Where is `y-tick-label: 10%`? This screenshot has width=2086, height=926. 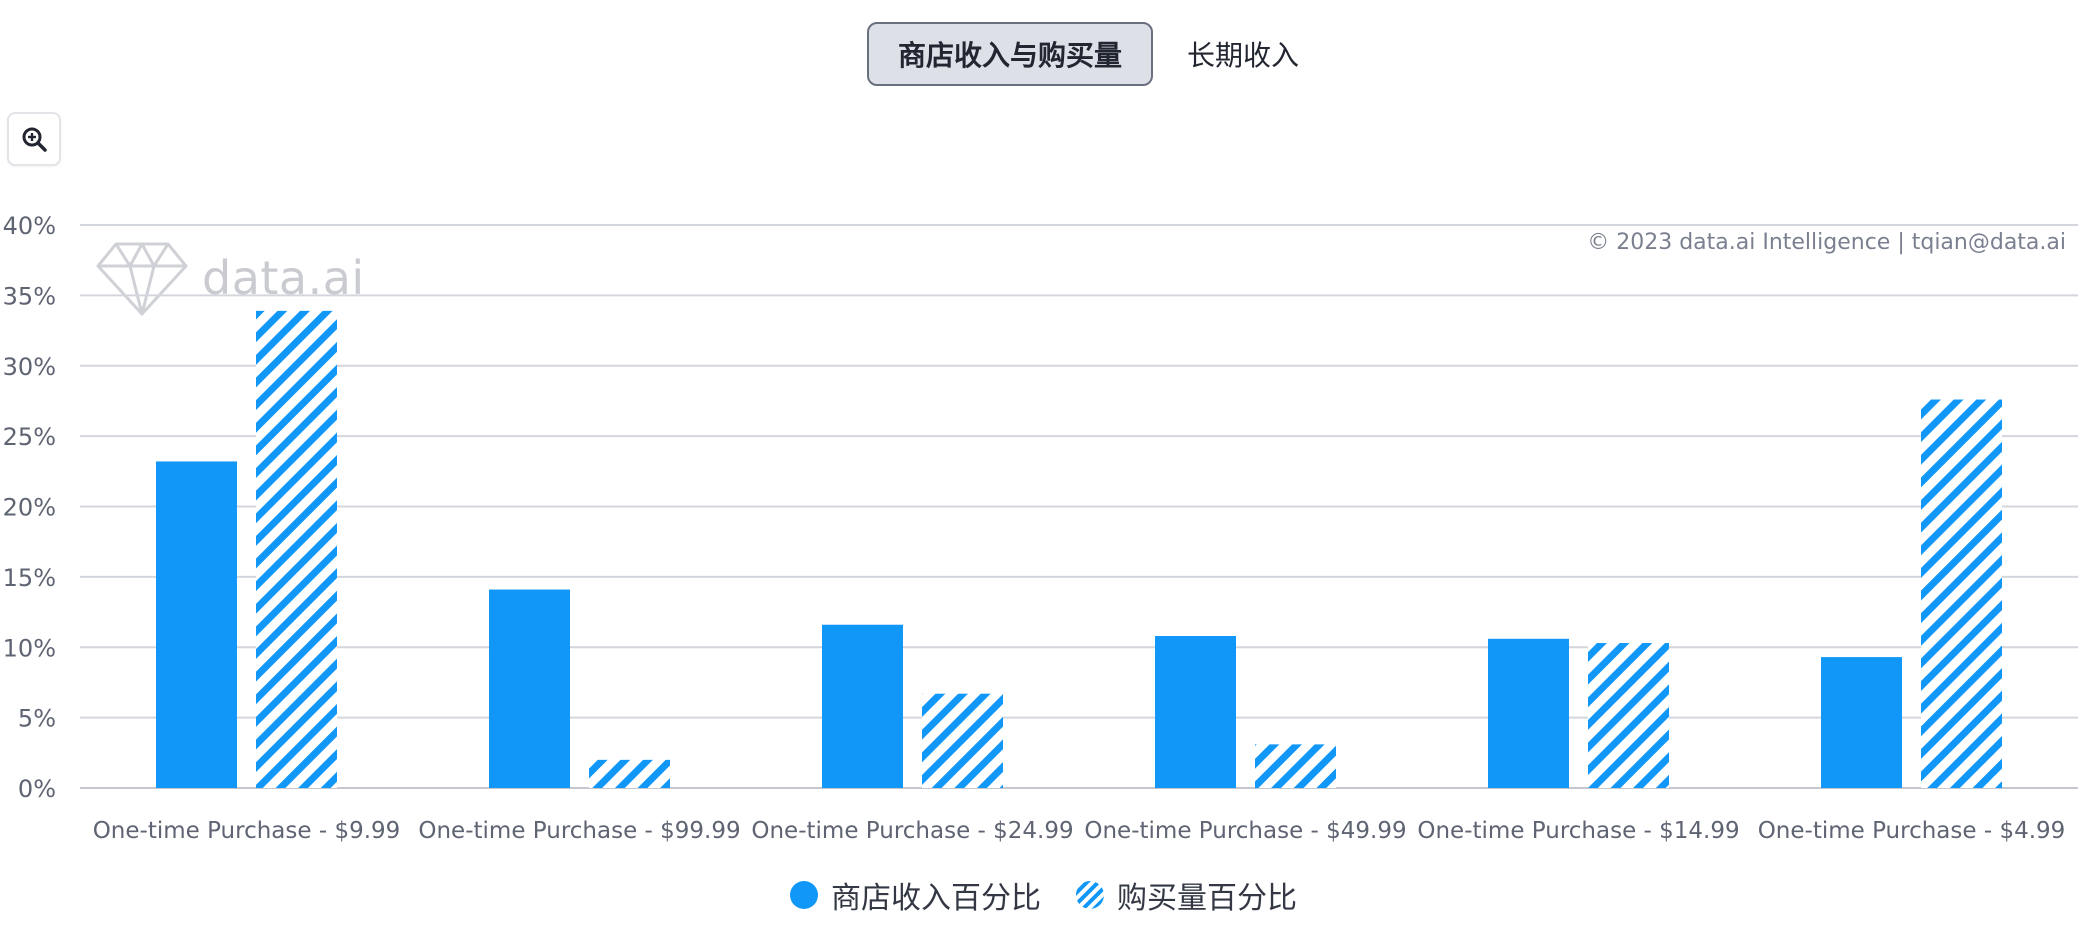 y-tick-label: 10% is located at coordinates (29, 648).